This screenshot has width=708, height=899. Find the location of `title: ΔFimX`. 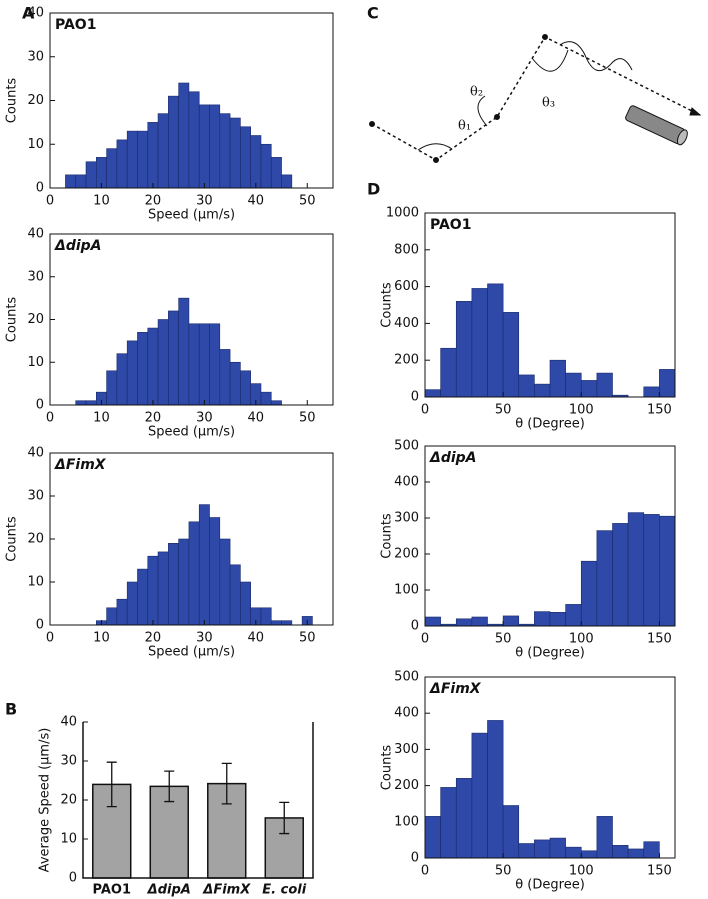

title: ΔFimX is located at coordinates (455, 689).